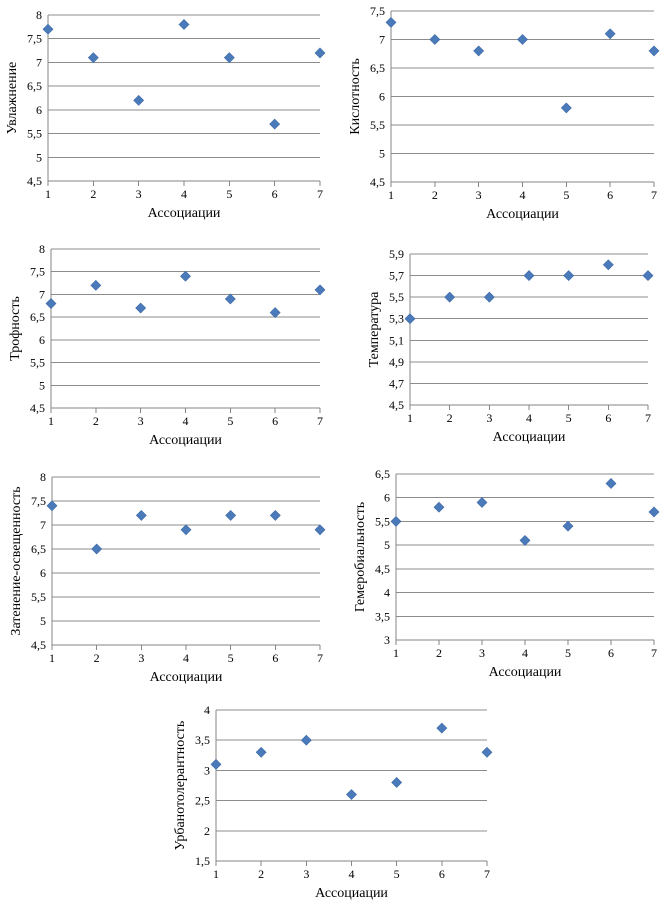  What do you see at coordinates (396, 362) in the screenshot?
I see `y-tick-label: 4,9` at bounding box center [396, 362].